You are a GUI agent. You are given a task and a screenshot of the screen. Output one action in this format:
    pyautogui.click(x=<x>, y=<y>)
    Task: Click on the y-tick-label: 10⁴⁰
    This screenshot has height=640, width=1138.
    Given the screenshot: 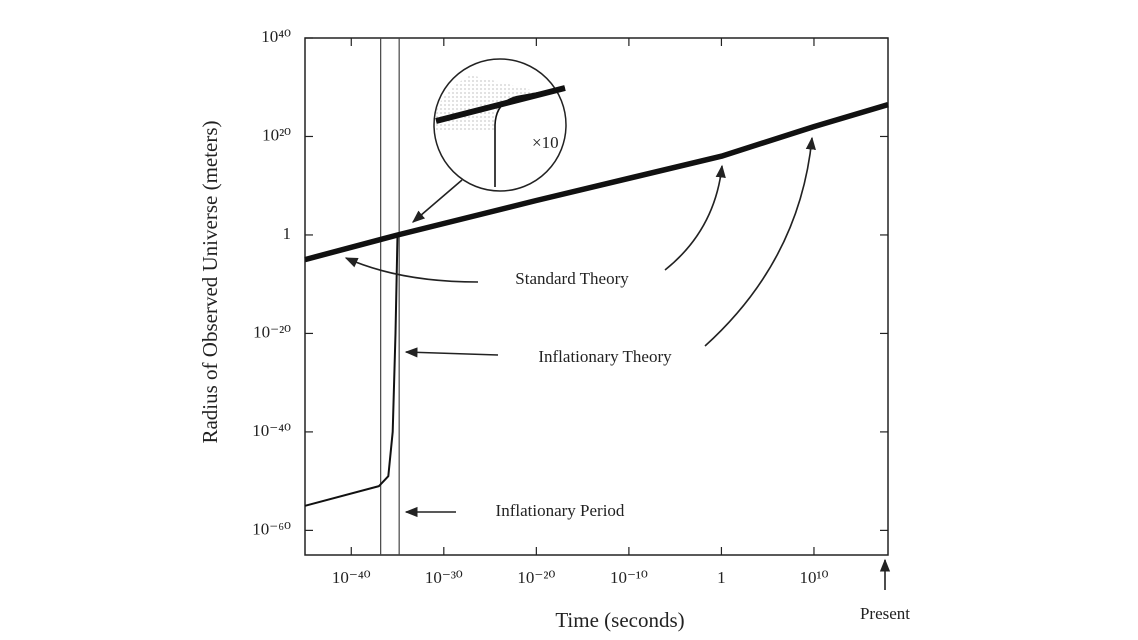 What is the action you would take?
    pyautogui.click(x=276, y=36)
    